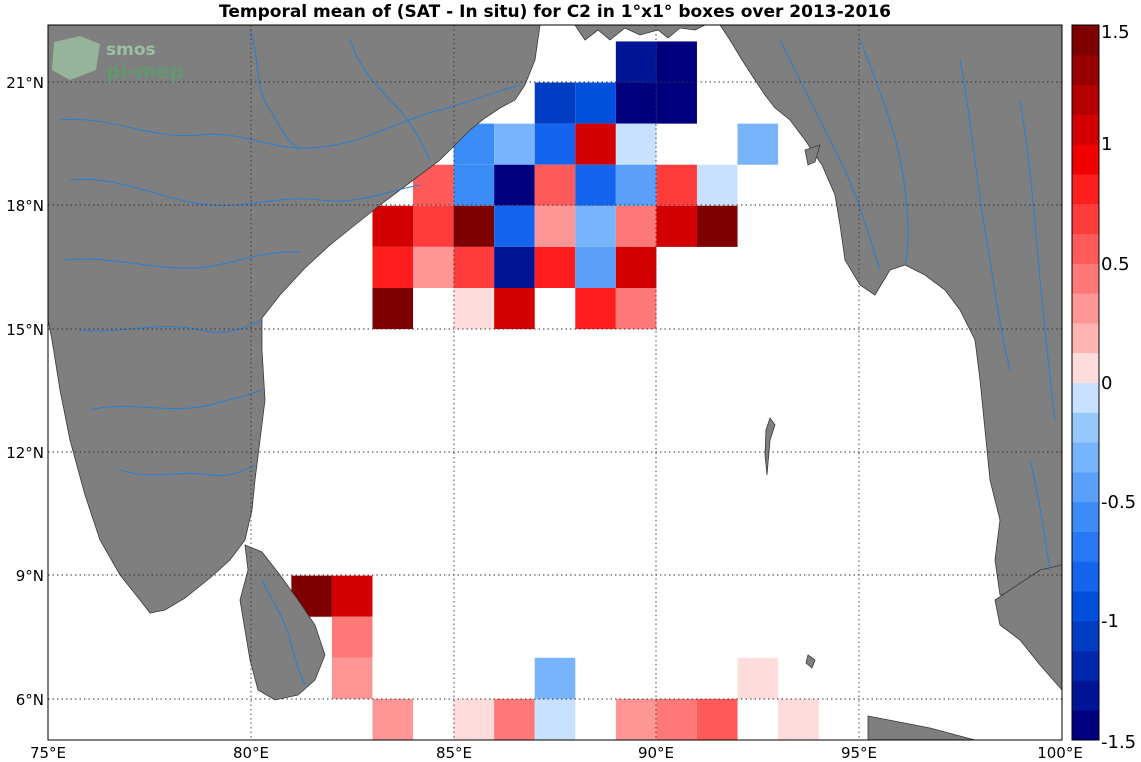 This screenshot has width=1141, height=762. What do you see at coordinates (656, 753) in the screenshot?
I see `x-tick-90: 90°E` at bounding box center [656, 753].